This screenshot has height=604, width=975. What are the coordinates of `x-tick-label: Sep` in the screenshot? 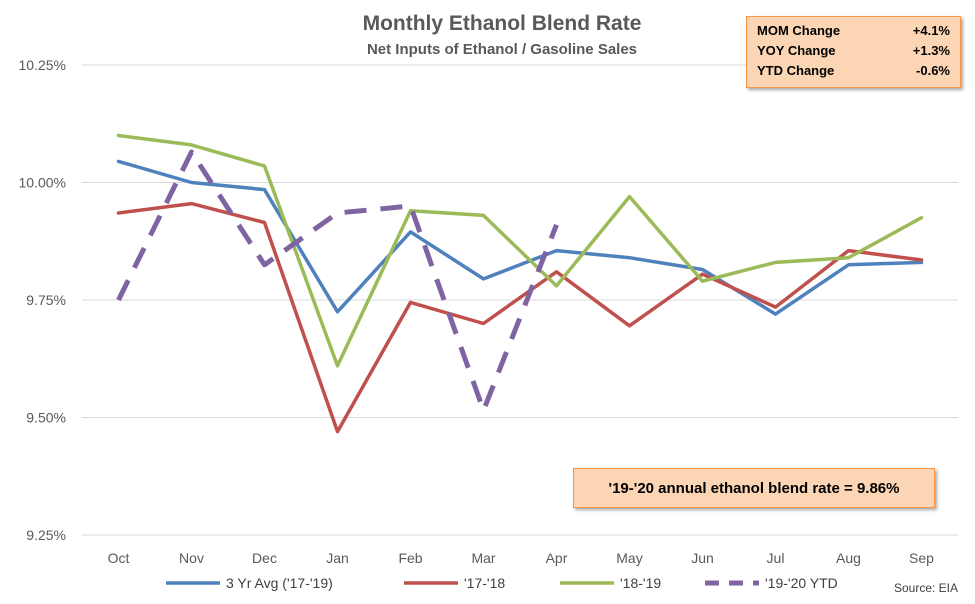 It's located at (921, 558).